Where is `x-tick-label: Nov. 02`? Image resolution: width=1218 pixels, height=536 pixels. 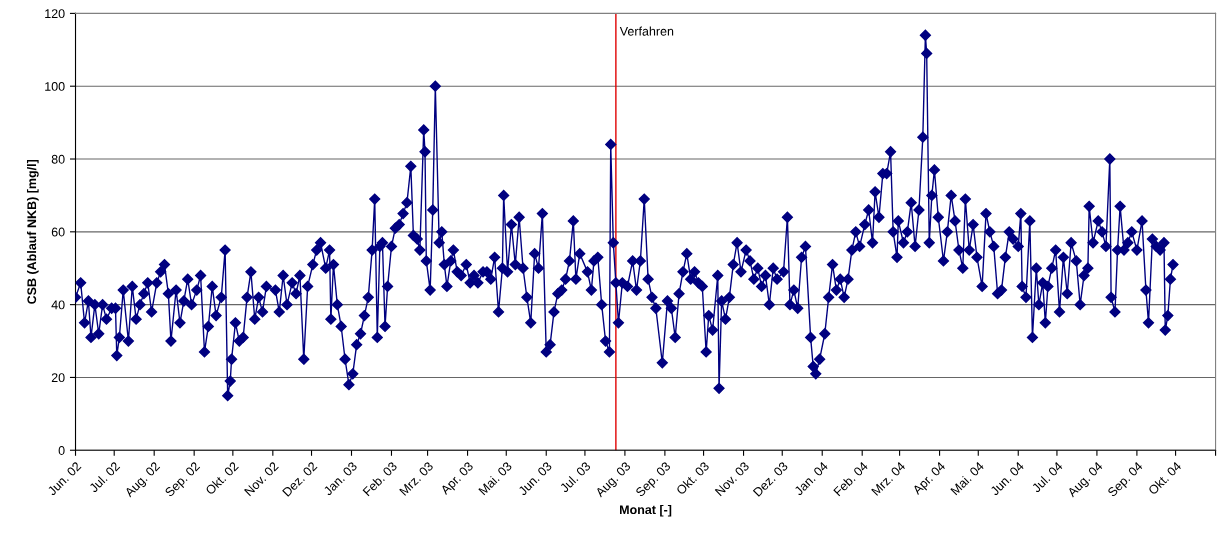
x-tick-label: Nov. 02 is located at coordinates (261, 479).